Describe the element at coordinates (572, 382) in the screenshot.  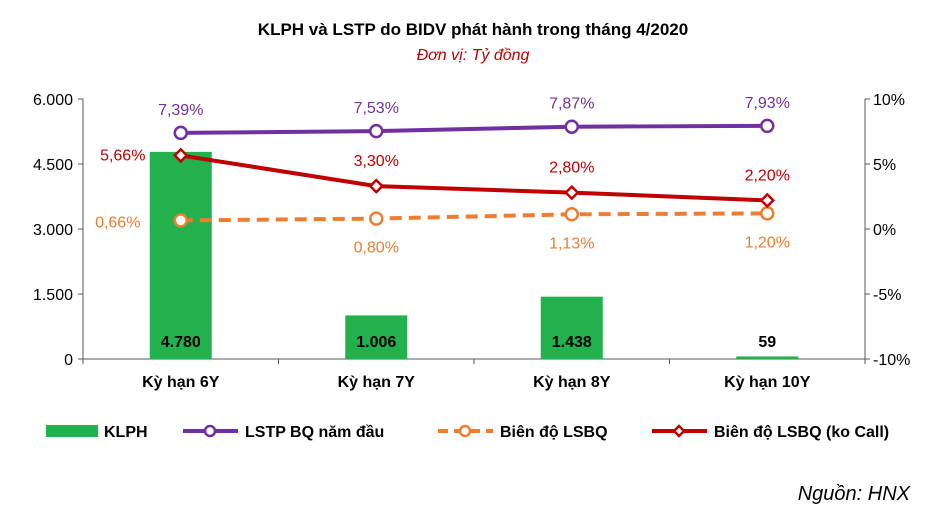
I see `x-category-label: Kỳ hạn 8Y` at that location.